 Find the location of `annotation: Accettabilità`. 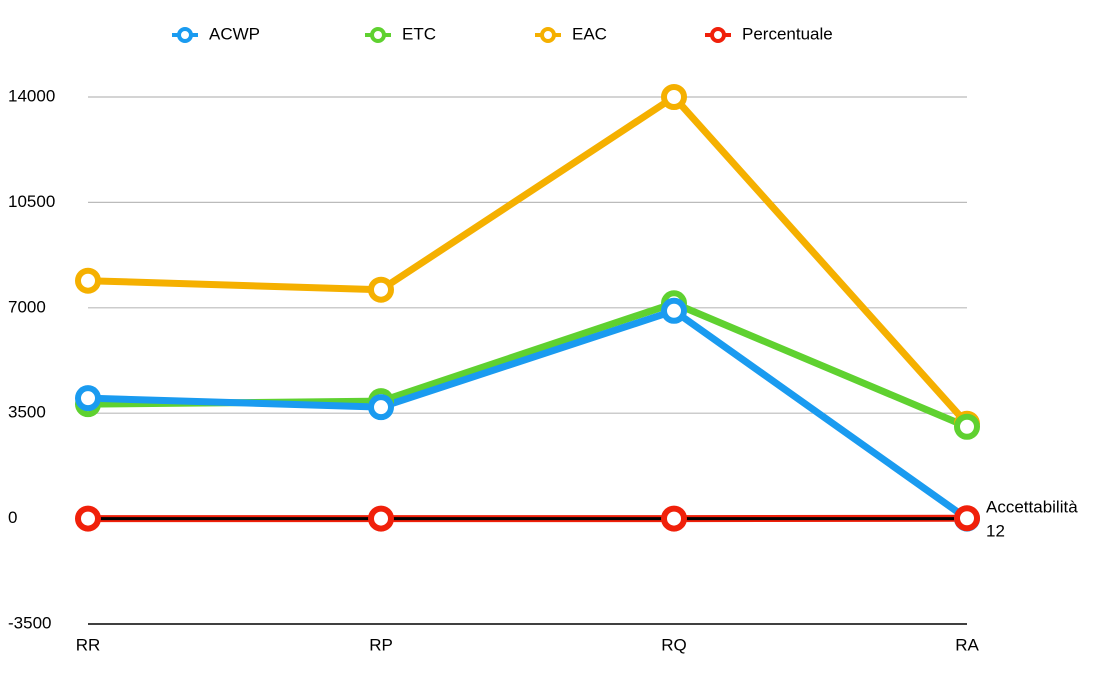

annotation: Accettabilità is located at coordinates (1032, 506).